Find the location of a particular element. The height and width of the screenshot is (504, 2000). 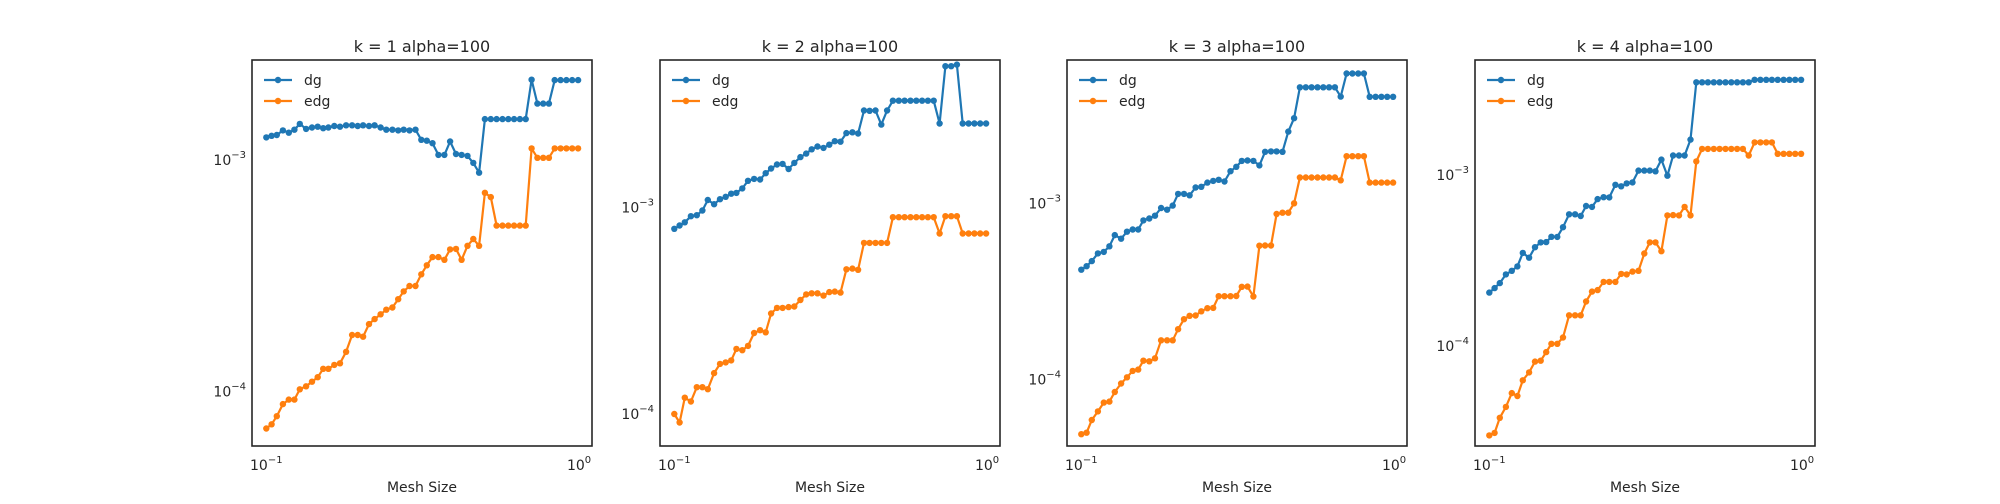

legend-marker-dg is located at coordinates (686, 80).